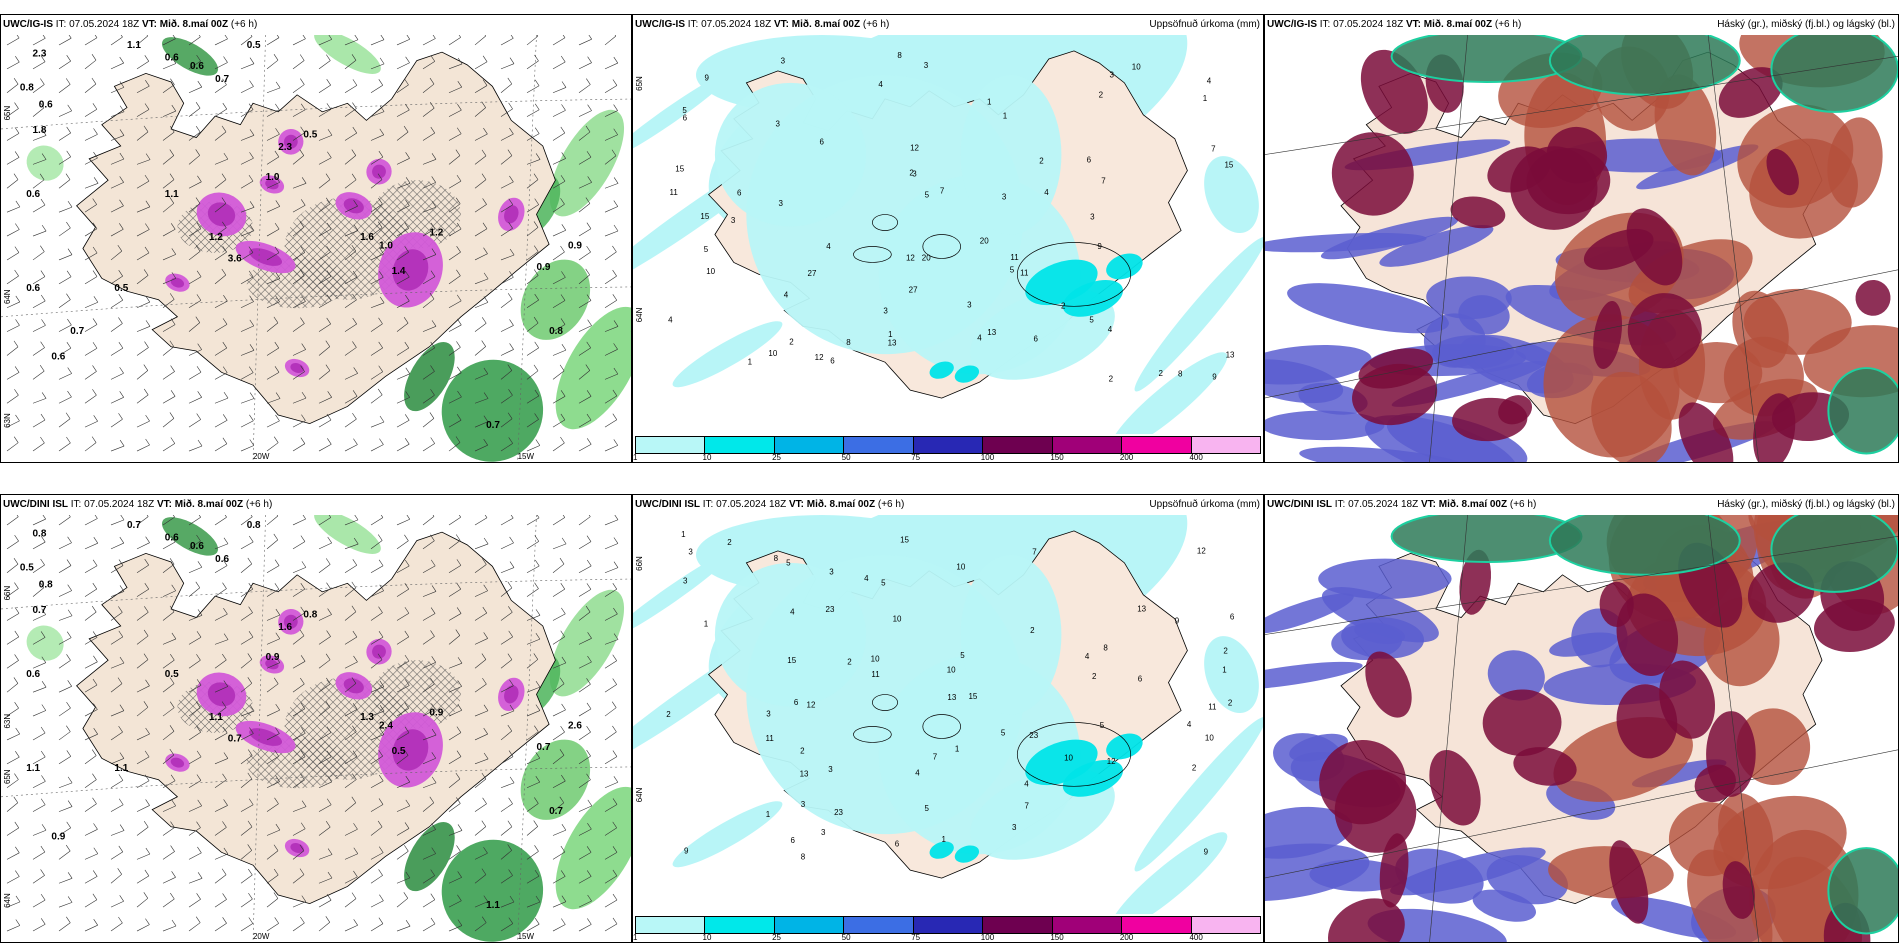  I want to click on precip-value: 1.4, so click(399, 271).